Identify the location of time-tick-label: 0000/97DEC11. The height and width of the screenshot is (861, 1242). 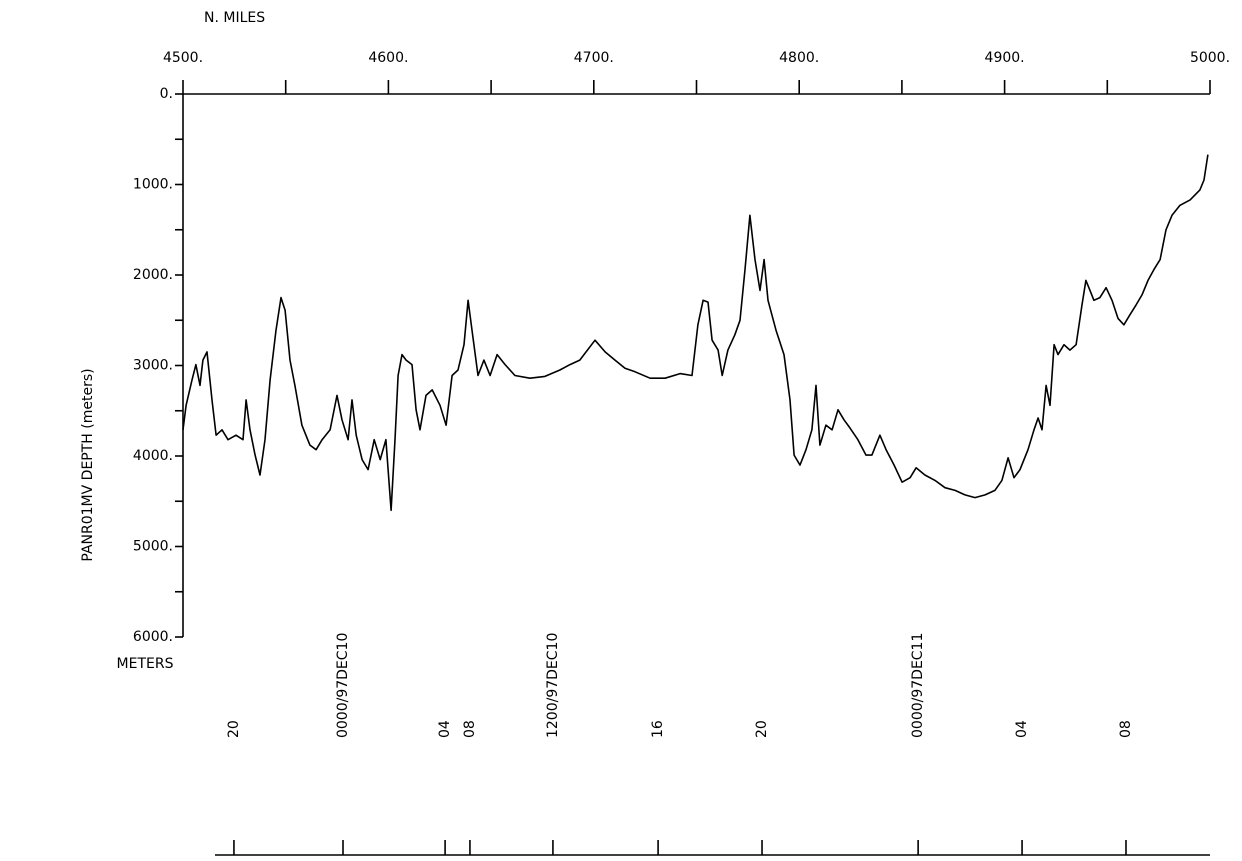
(918, 685).